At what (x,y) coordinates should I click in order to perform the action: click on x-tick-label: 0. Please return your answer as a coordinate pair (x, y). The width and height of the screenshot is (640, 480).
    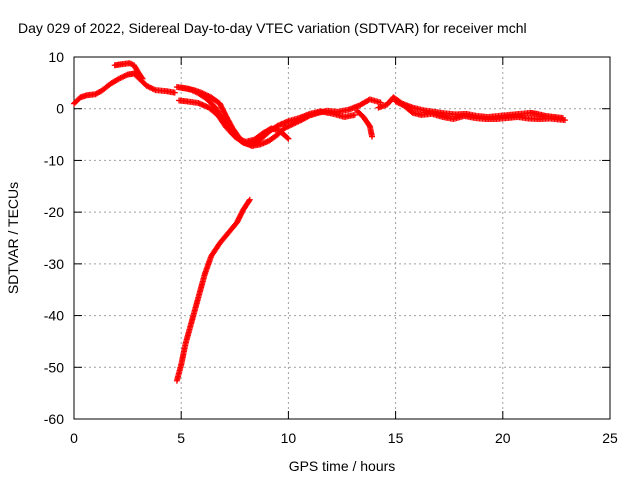
    Looking at the image, I should click on (74, 438).